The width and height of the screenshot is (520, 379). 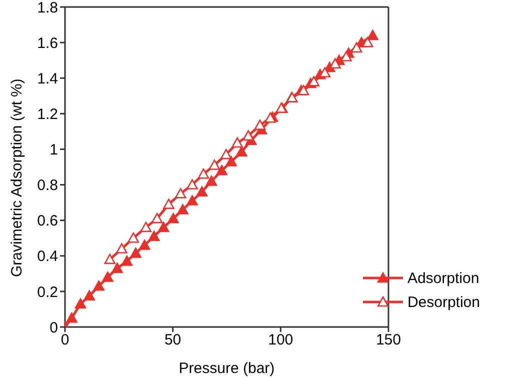 What do you see at coordinates (388, 340) in the screenshot?
I see `x-tick-label: 150` at bounding box center [388, 340].